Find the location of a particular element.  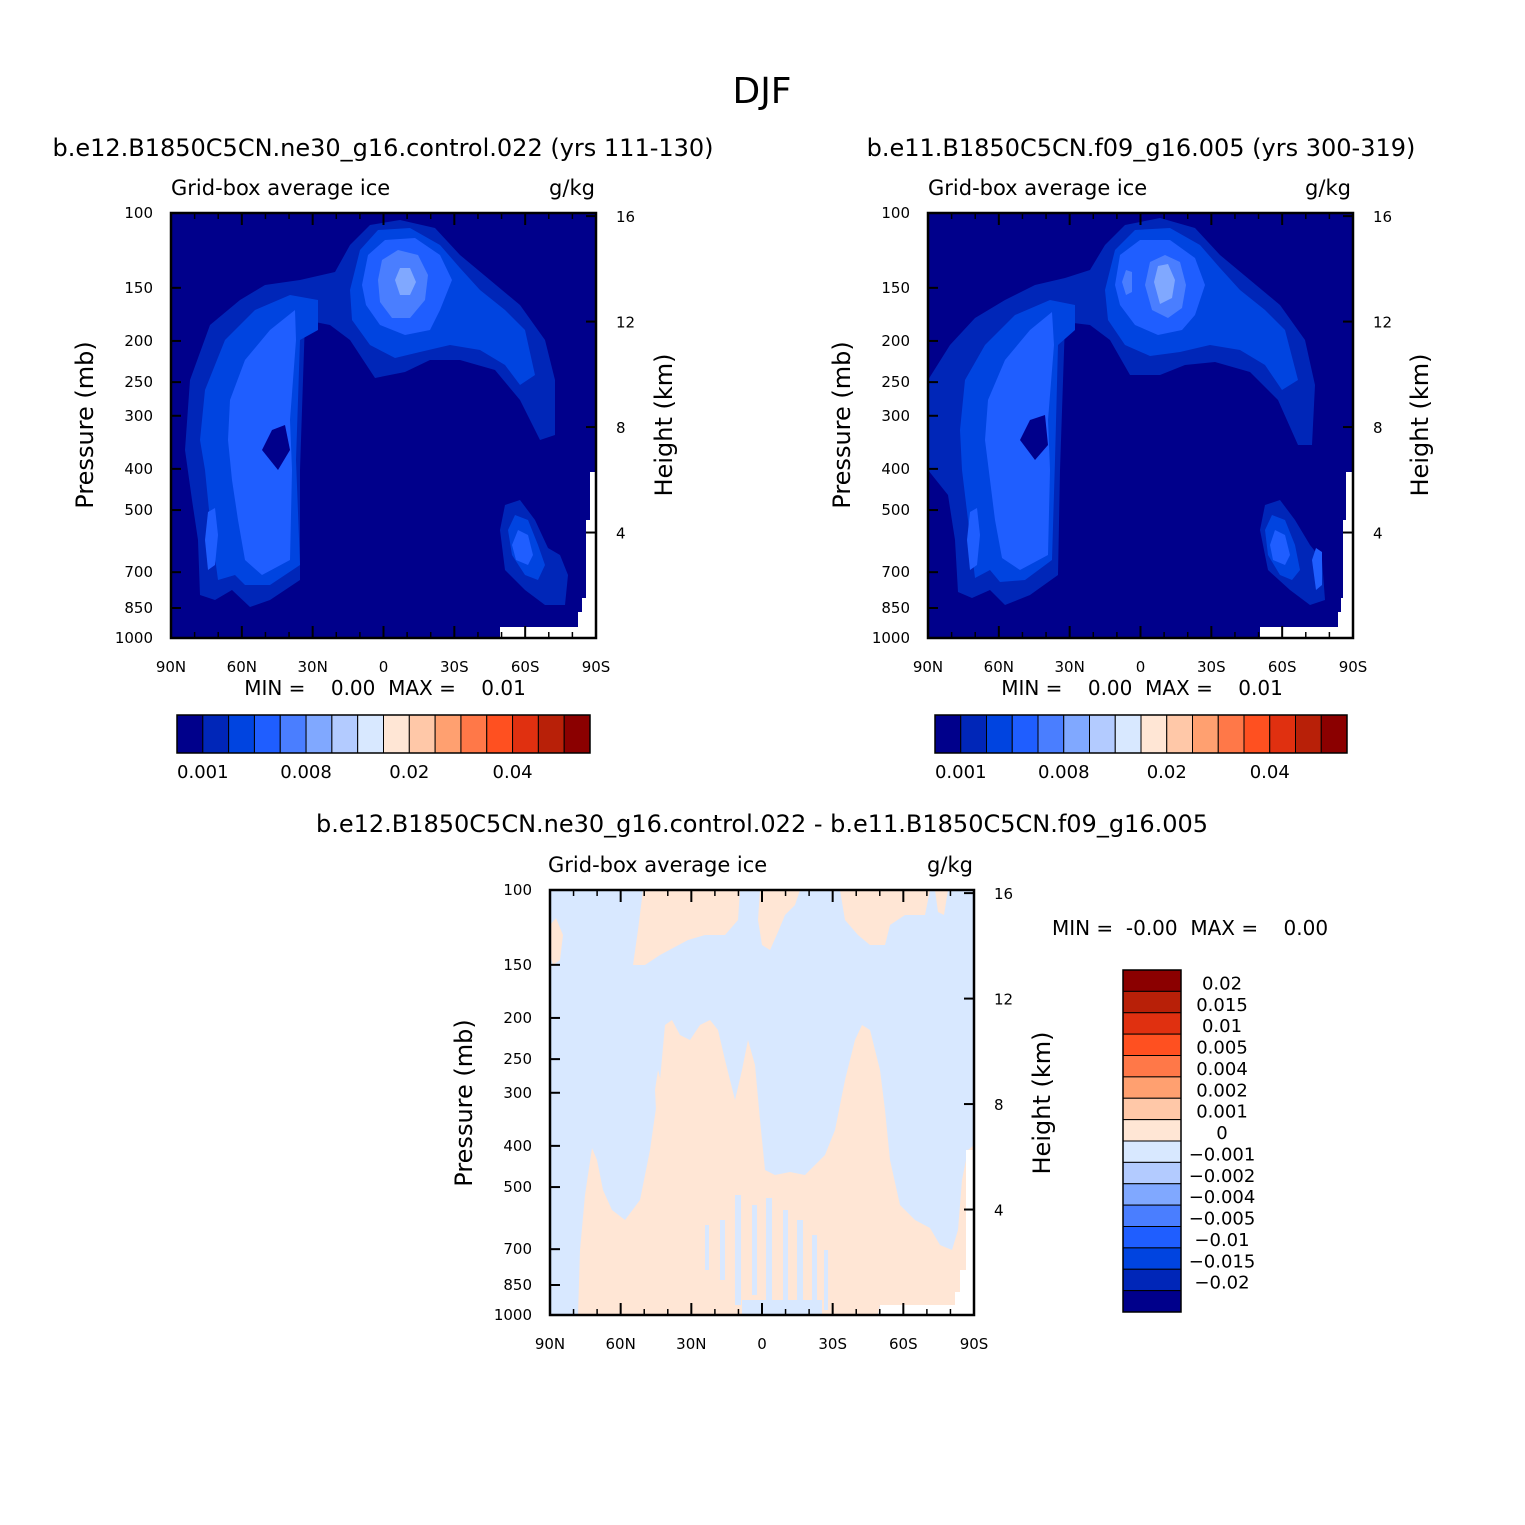

colorbar-frame is located at coordinates (1152, 1141).